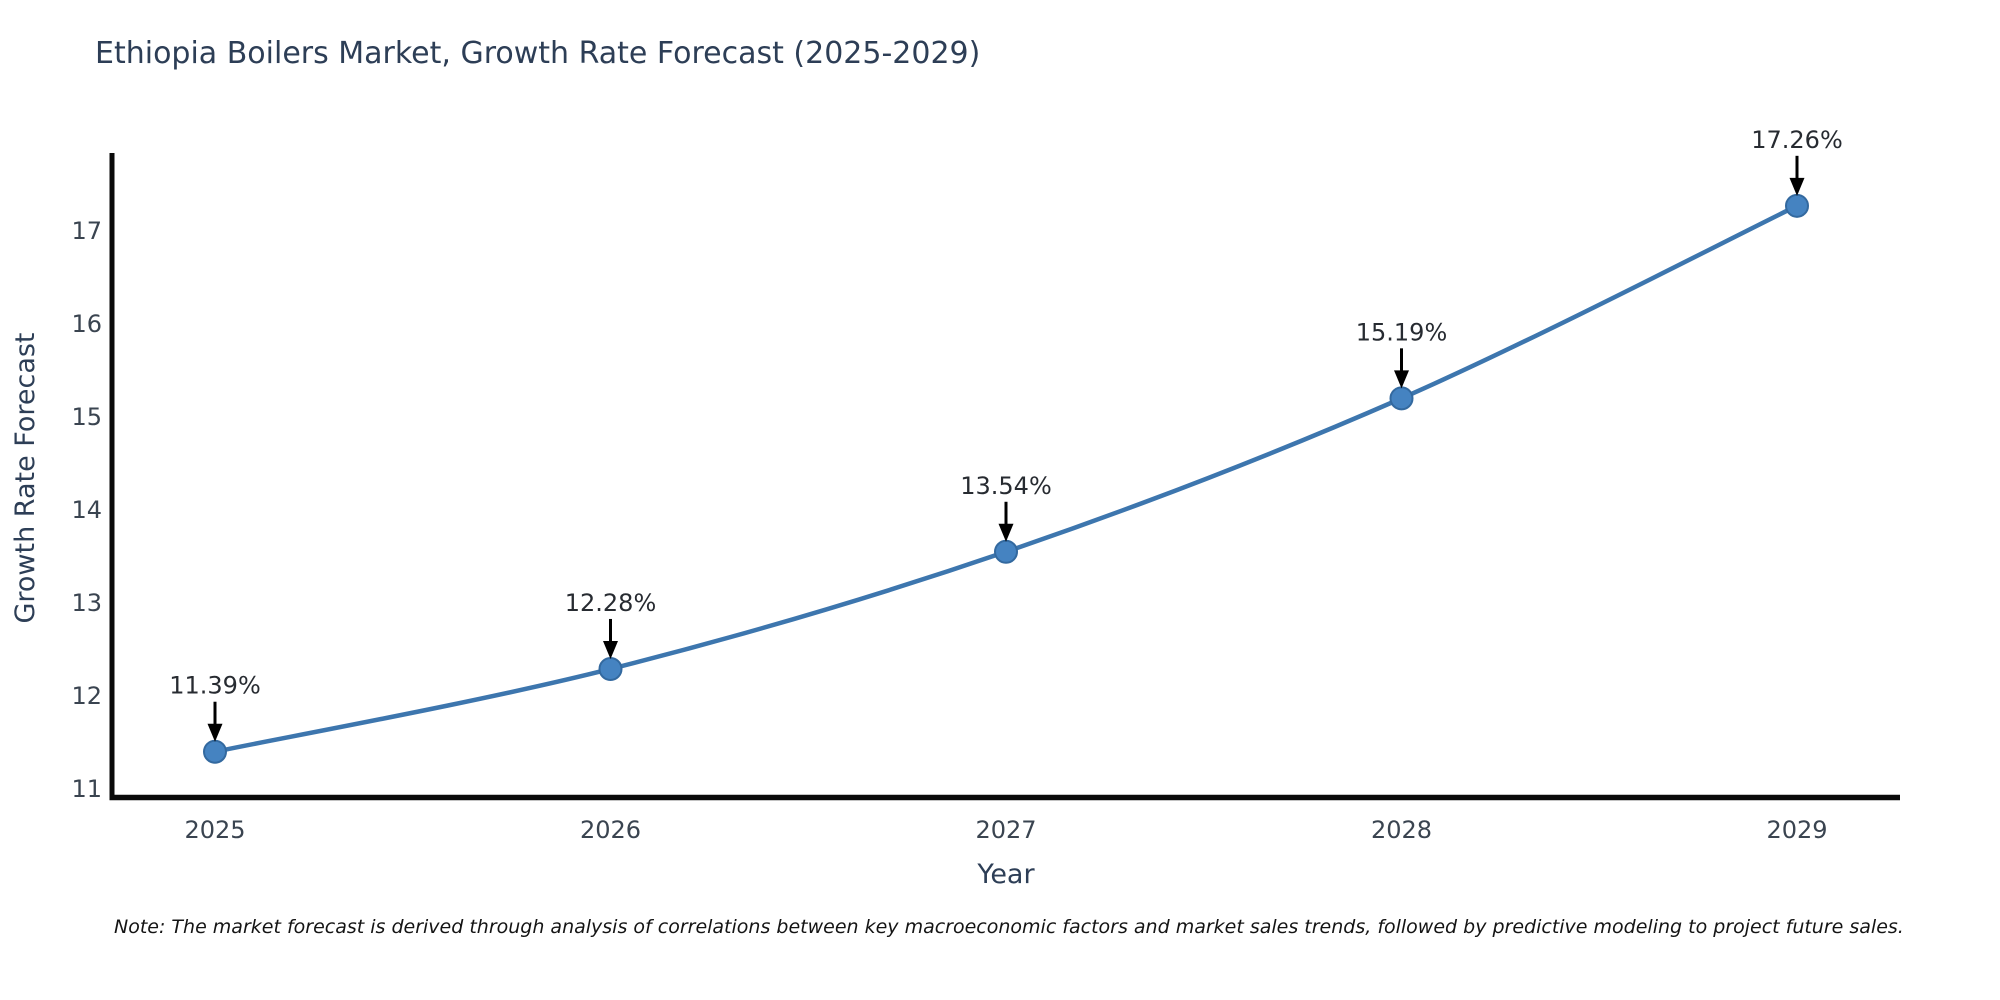  Describe the element at coordinates (86, 603) in the screenshot. I see `y-tick-label: 13` at that location.